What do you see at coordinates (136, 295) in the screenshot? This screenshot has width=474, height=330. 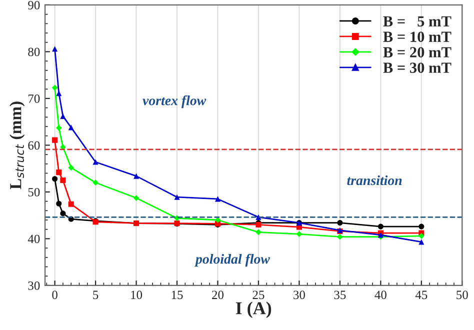 I see `x-tick-label: 10` at bounding box center [136, 295].